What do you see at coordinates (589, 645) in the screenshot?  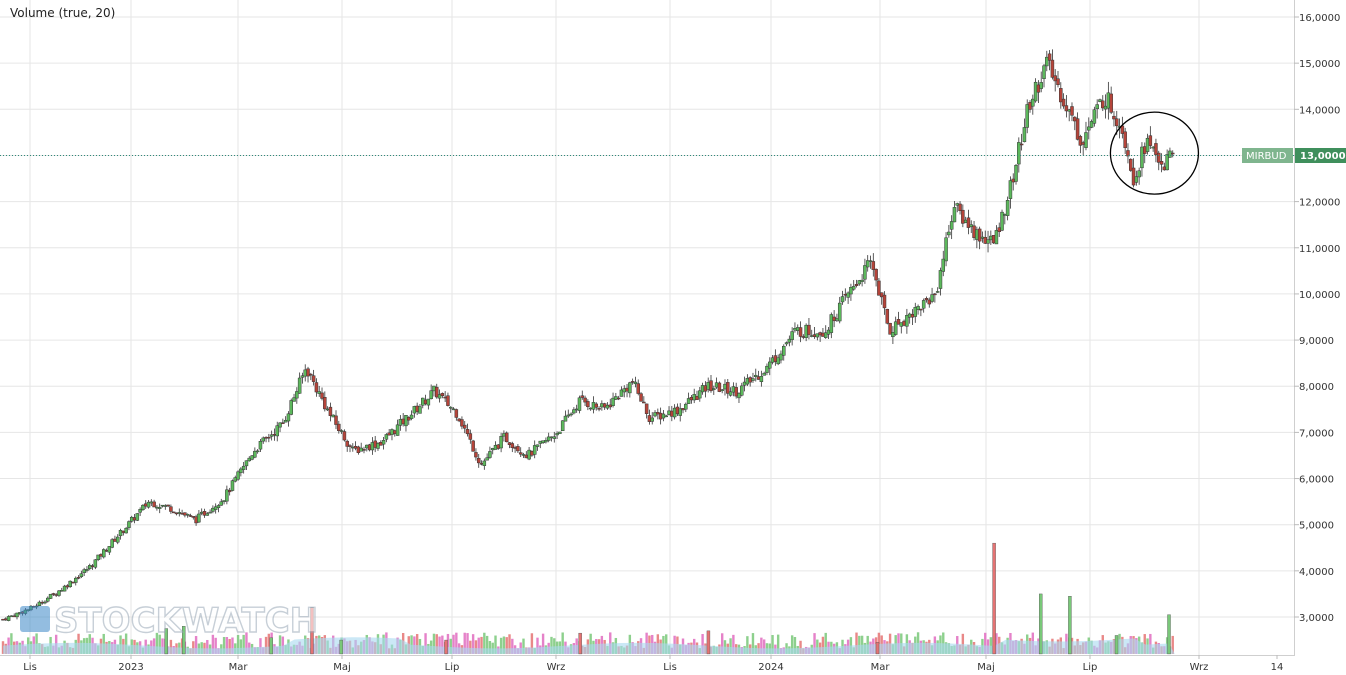 I see `volume-ma-area` at bounding box center [589, 645].